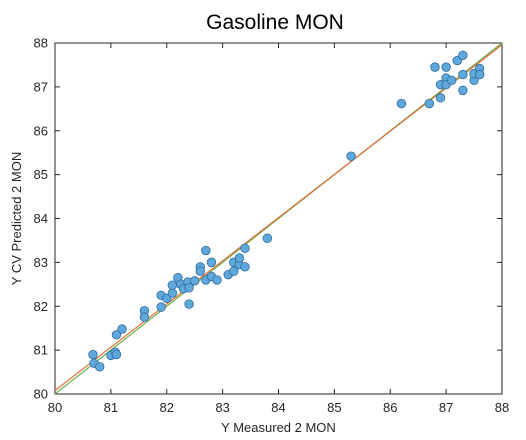  I want to click on x-tick-label: 80, so click(55, 407).